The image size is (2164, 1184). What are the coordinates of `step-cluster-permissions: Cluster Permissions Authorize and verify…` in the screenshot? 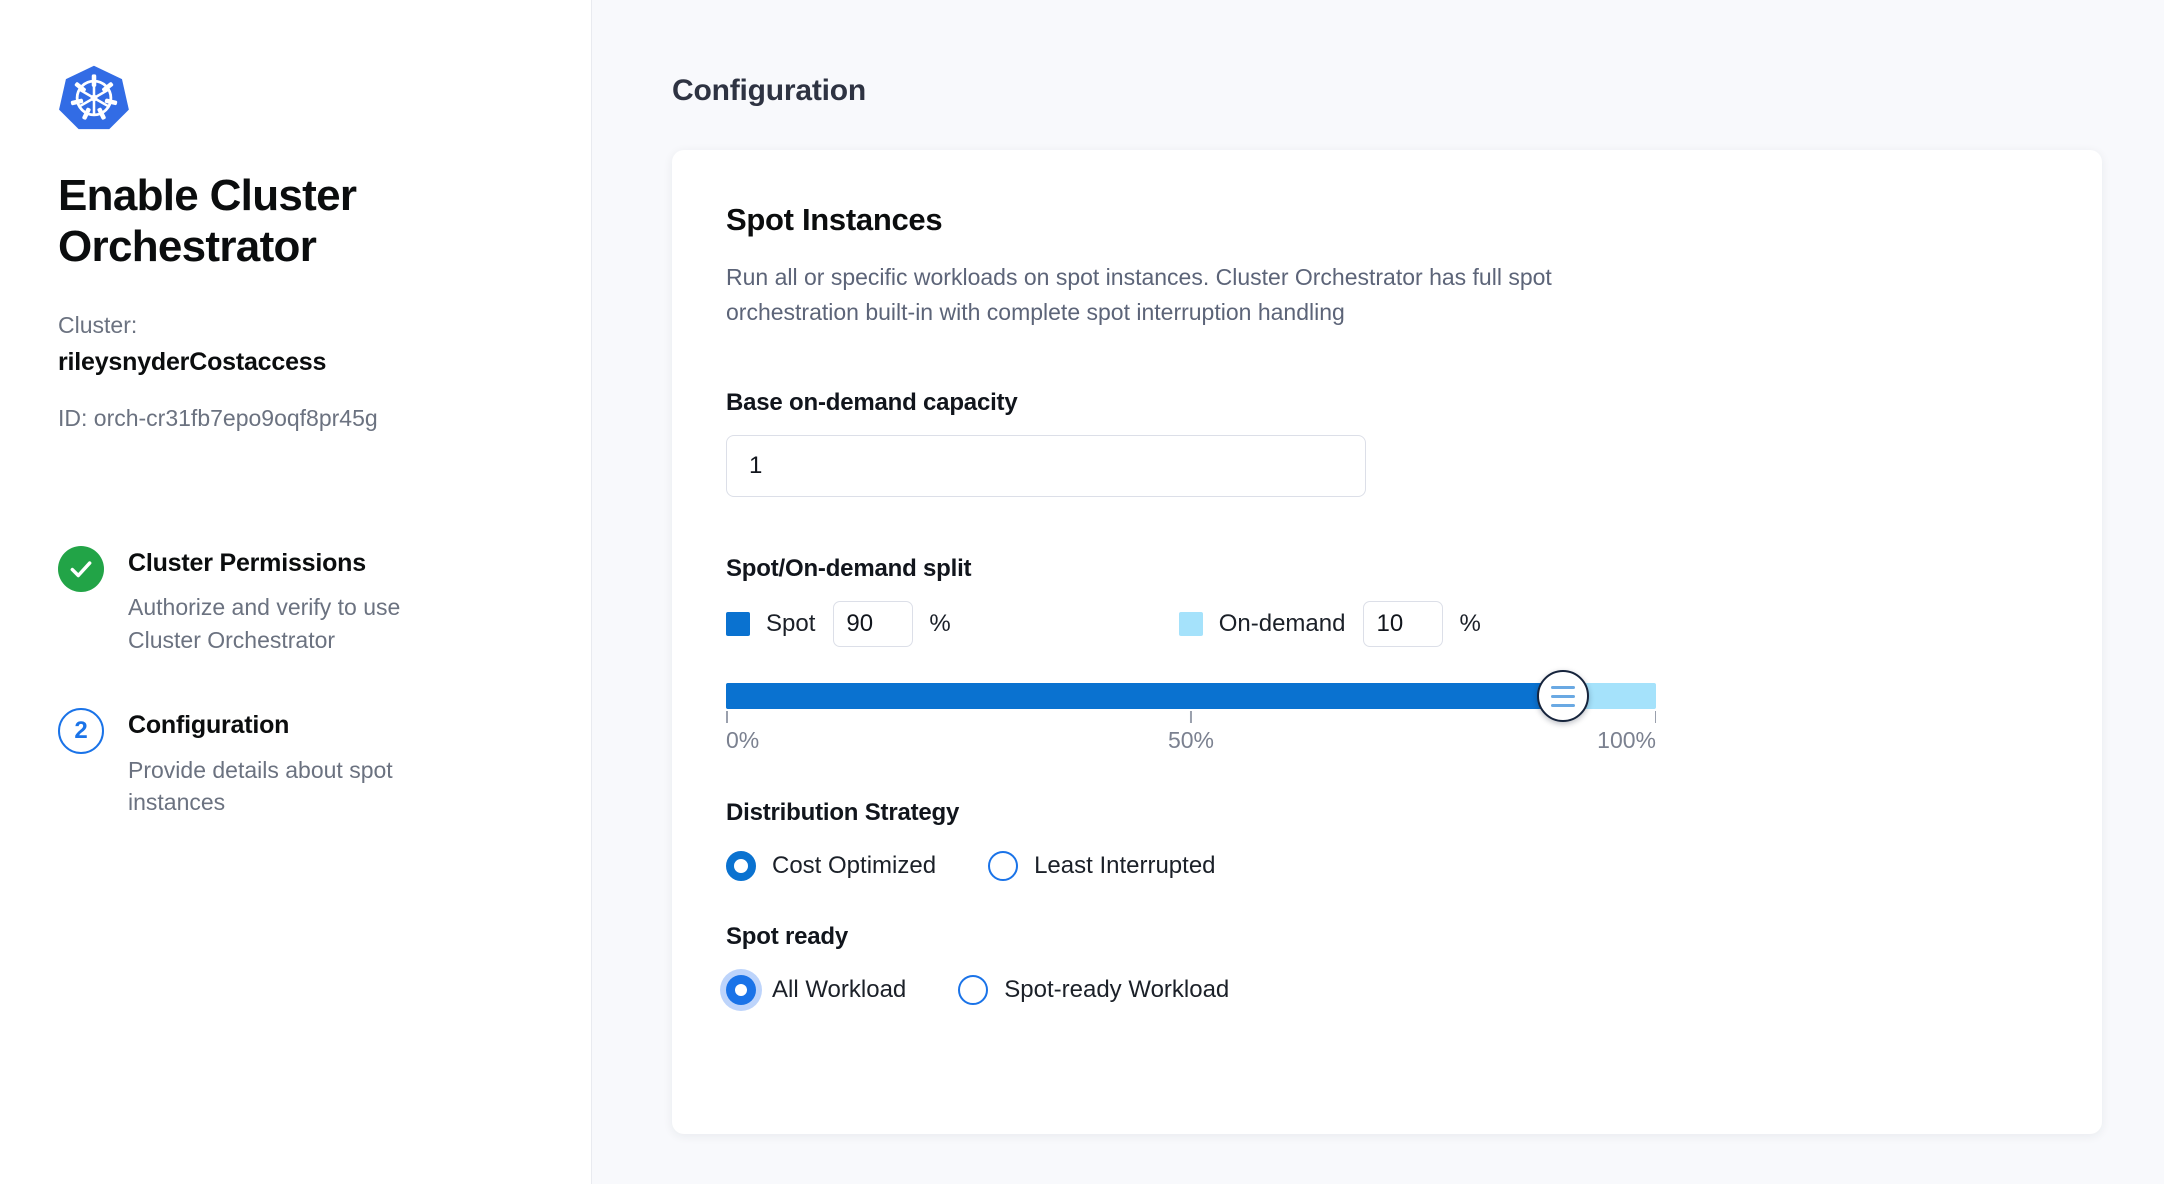 It's located at (296, 600).